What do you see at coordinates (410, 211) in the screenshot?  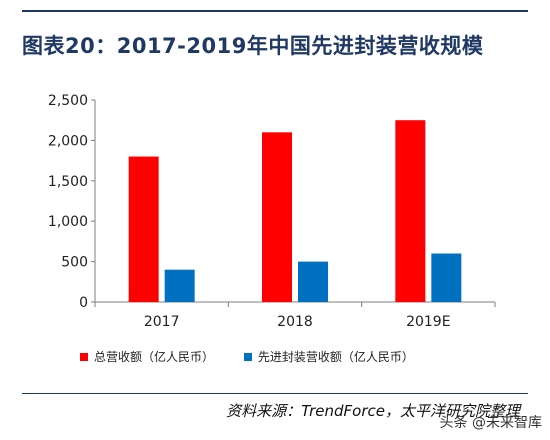 I see `bar-total-revenue-2019E` at bounding box center [410, 211].